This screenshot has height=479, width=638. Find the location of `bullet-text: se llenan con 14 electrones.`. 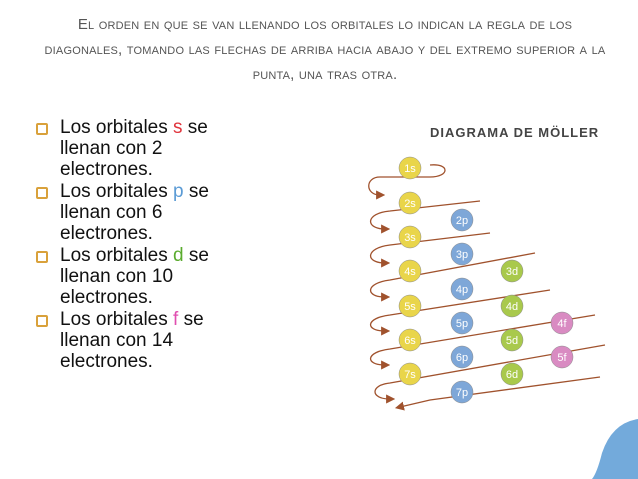

bullet-text: se llenan con 14 electrones. is located at coordinates (132, 340).